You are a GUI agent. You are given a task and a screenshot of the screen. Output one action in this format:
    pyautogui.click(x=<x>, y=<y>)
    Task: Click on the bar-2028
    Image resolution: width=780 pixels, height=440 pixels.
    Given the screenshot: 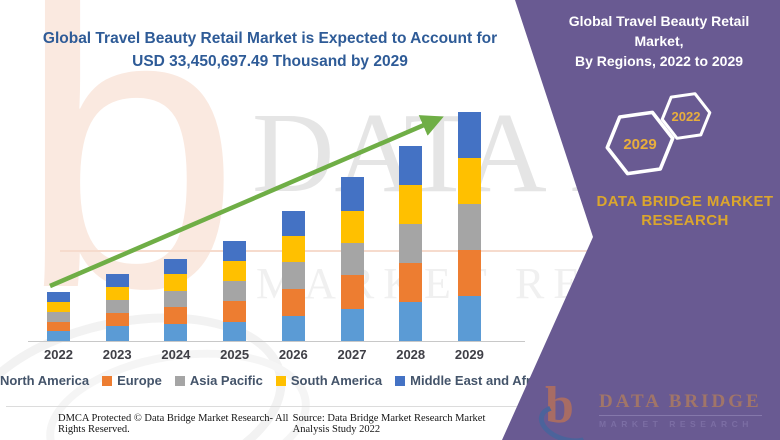 What is the action you would take?
    pyautogui.click(x=411, y=243)
    